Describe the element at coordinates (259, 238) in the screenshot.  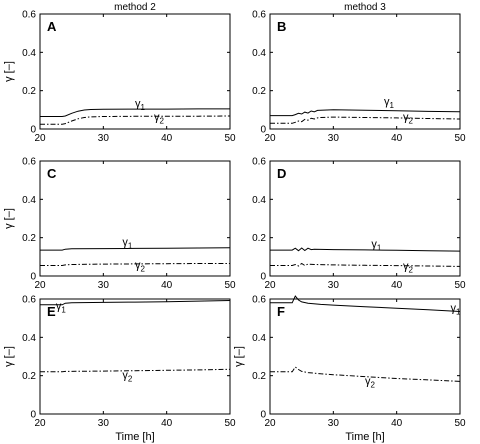
I see `panel-d-ytick-label: 0.2` at that location.